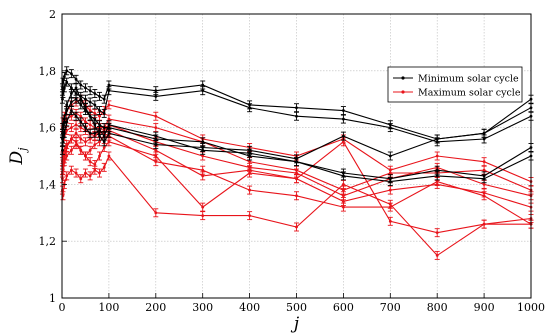 This screenshot has height=333, width=546. I want to click on y-axis-symbol: D, so click(17, 158).